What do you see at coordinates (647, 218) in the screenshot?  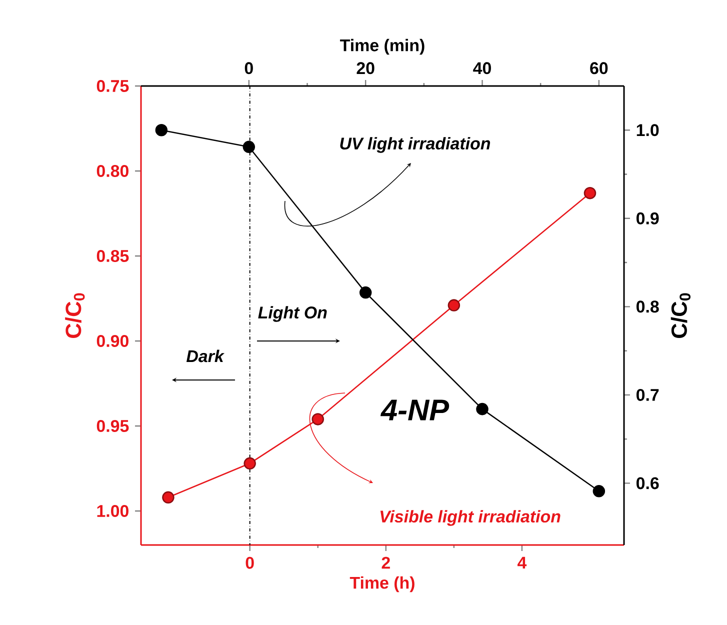 I see `y-tick-label: 0.9` at bounding box center [647, 218].